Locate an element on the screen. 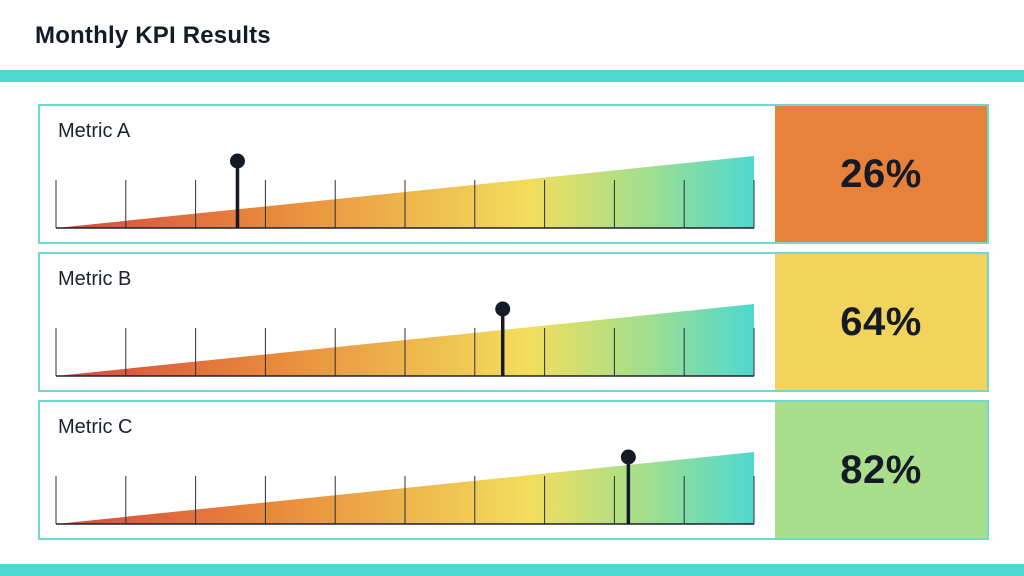 Image resolution: width=1024 pixels, height=576 pixels. value-box: 26% is located at coordinates (881, 174).